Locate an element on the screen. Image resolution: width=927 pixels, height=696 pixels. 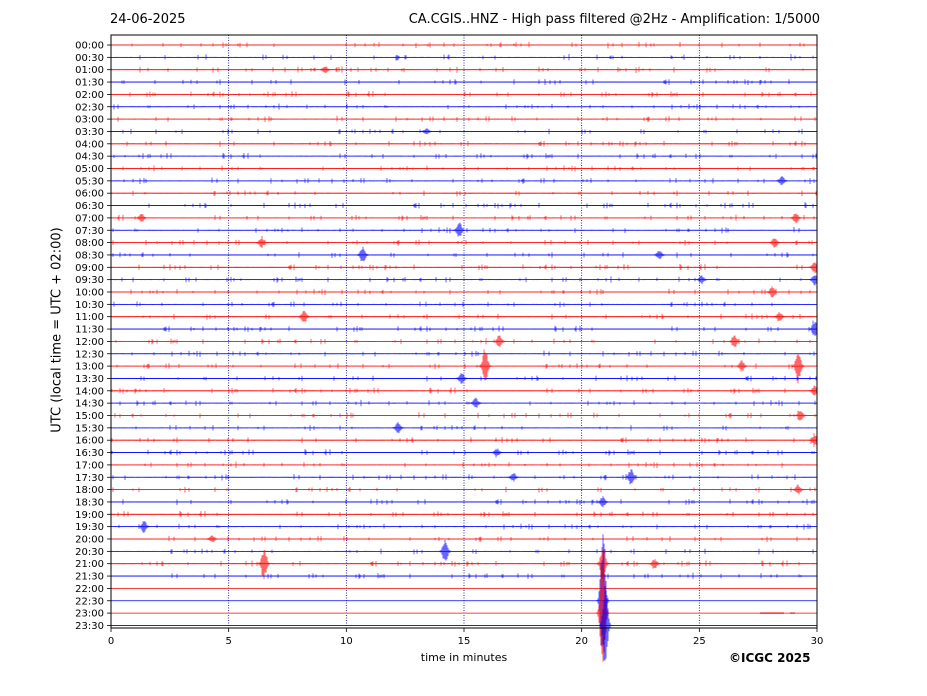
y-tick-label: 04:30 is located at coordinates (89, 157).